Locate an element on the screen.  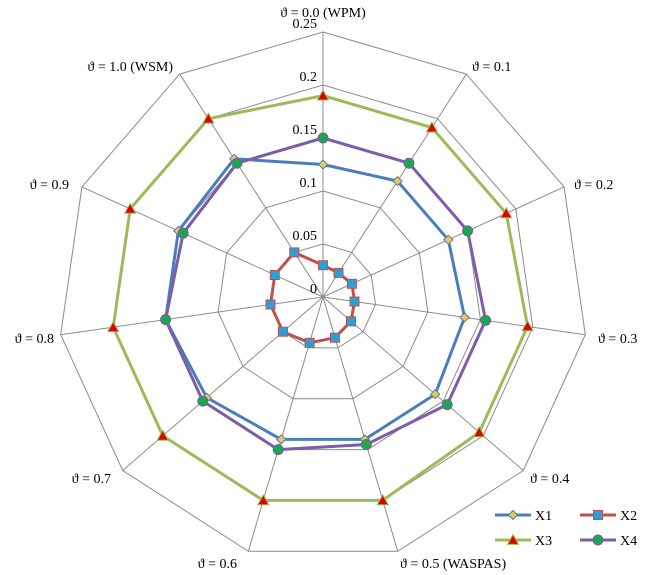
category-label: ϑ = 0.2 is located at coordinates (593, 185).